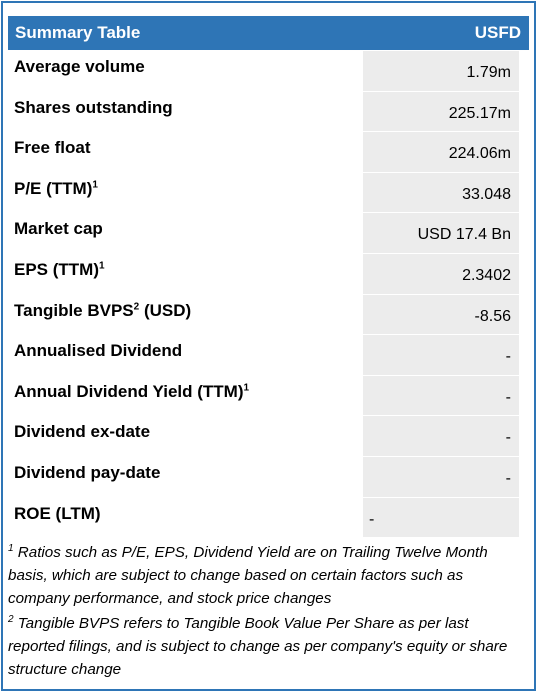 This screenshot has height=692, width=537. What do you see at coordinates (268, 274) in the screenshot?
I see `table-row: EPS (TTM)1 2.3402` at bounding box center [268, 274].